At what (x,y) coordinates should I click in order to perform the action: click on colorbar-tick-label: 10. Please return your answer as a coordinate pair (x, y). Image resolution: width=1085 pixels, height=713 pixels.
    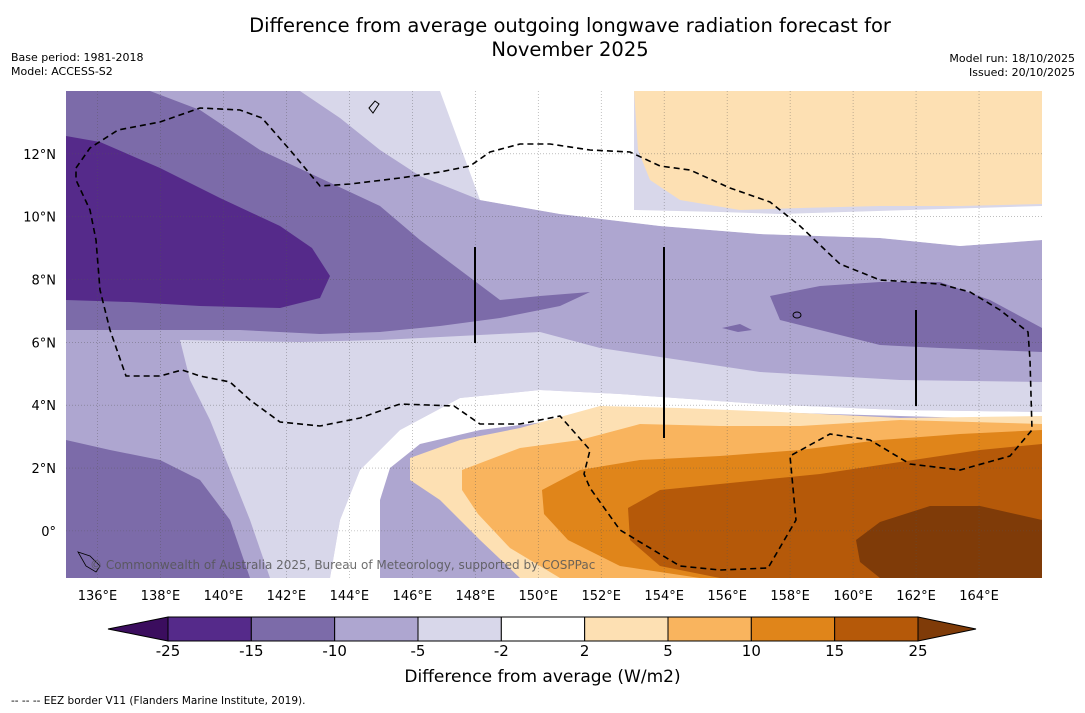
    Looking at the image, I should click on (751, 651).